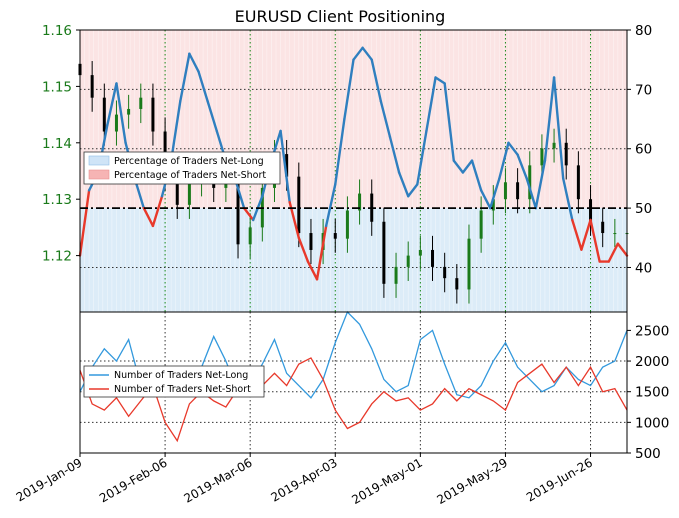 The height and width of the screenshot is (518, 679). What do you see at coordinates (57, 87) in the screenshot?
I see `left-tick-label: 1.15` at bounding box center [57, 87].